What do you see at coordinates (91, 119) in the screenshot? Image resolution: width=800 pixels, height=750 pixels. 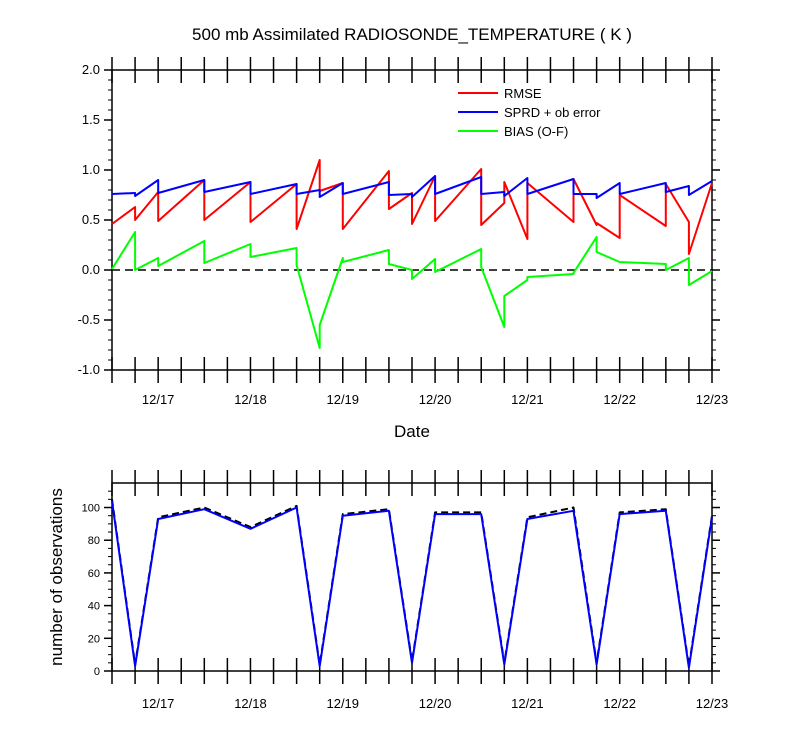 I see `y-tick-label: 1.5` at bounding box center [91, 119].